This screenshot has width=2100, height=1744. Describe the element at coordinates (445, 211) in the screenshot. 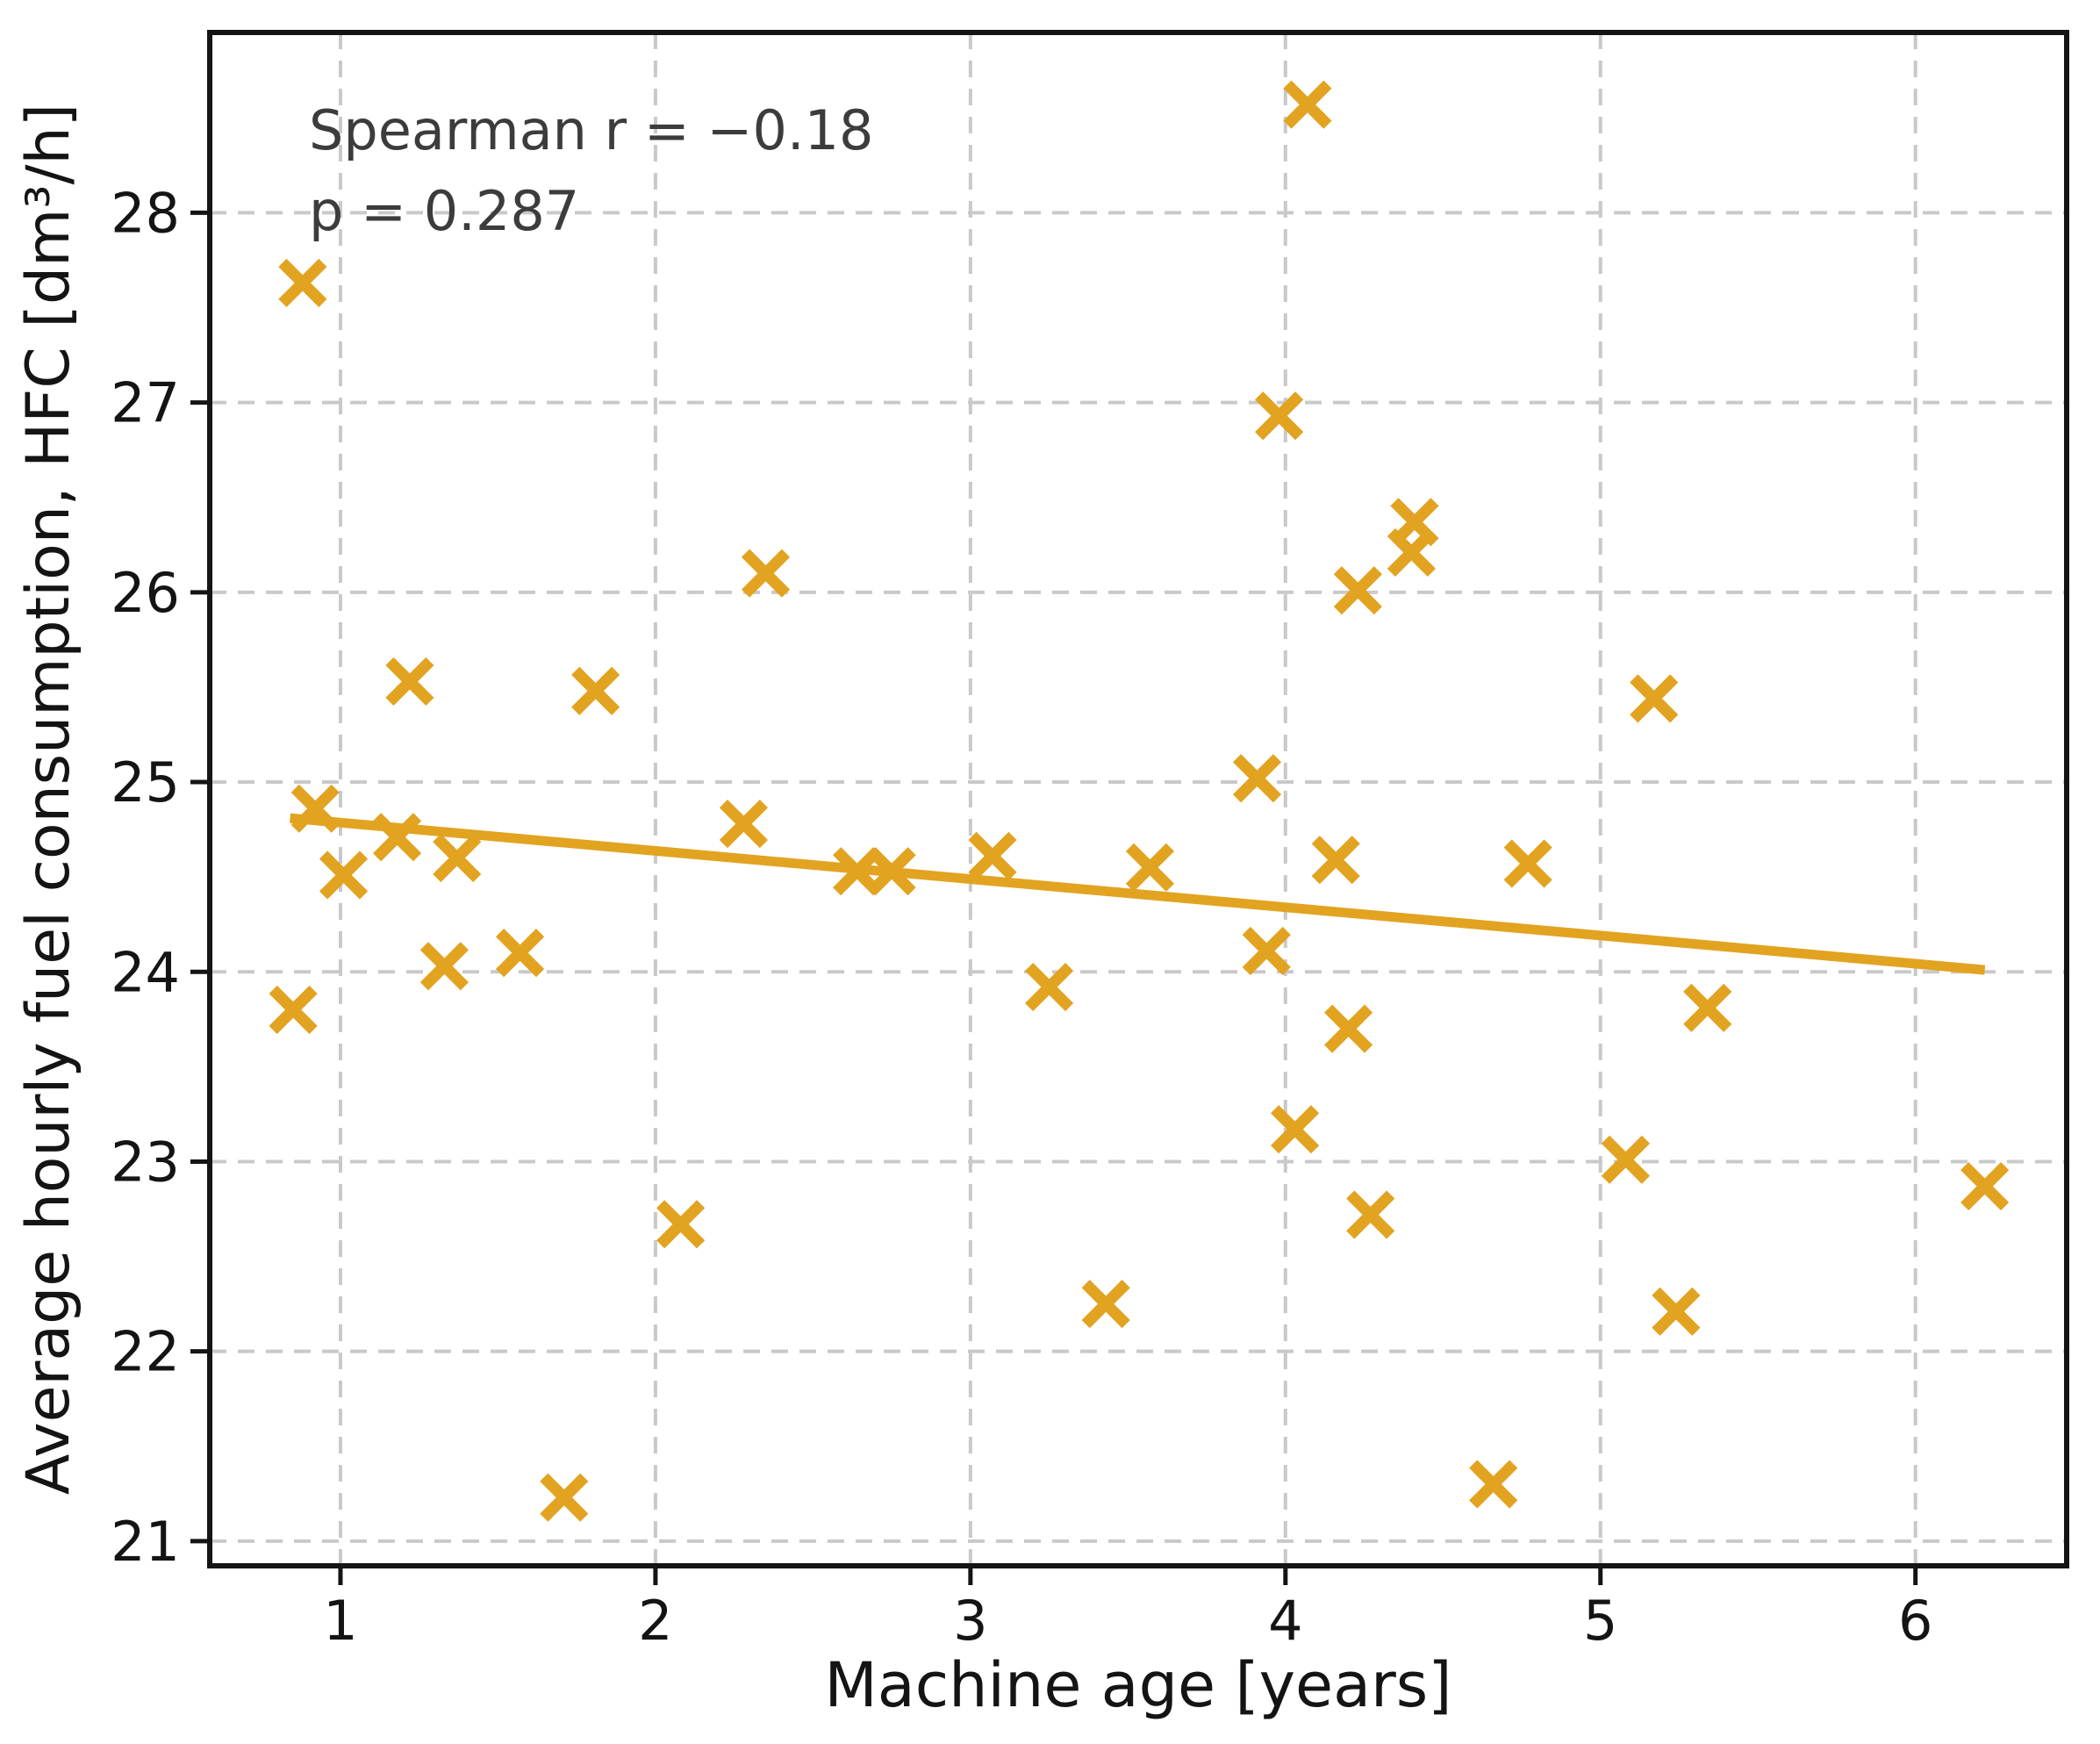

I see `p-value-text: p = 0.287` at that location.